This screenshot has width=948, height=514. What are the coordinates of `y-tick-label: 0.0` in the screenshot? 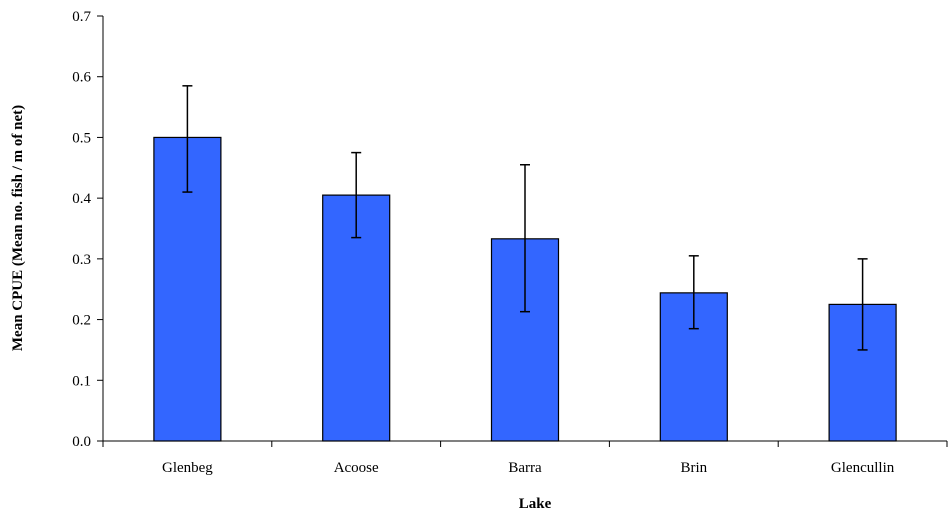 It's located at (81, 442).